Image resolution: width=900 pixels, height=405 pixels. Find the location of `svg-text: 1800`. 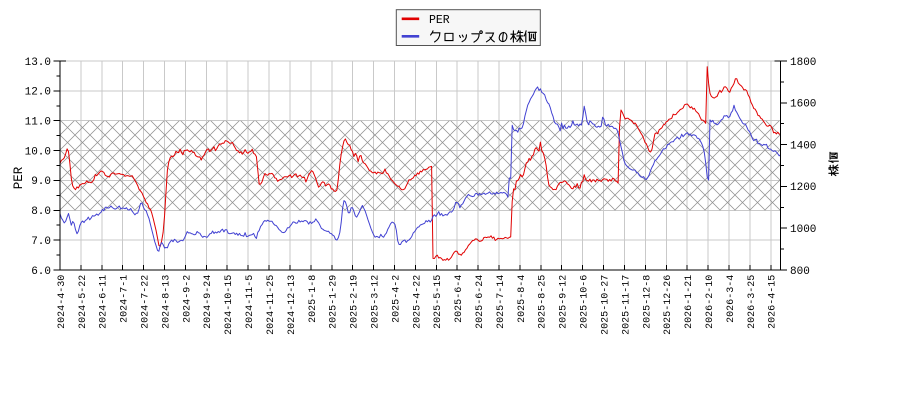

svg-text: 1800 is located at coordinates (803, 63).